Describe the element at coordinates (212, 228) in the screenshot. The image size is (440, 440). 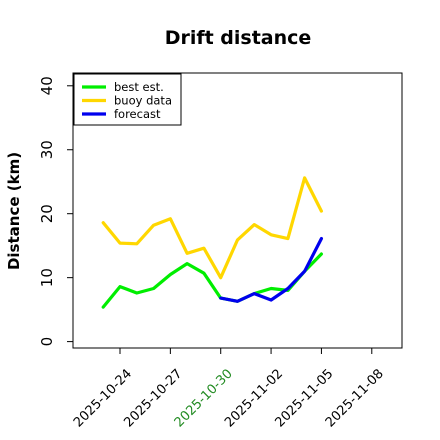
I see `series-line-buoy-data` at that location.